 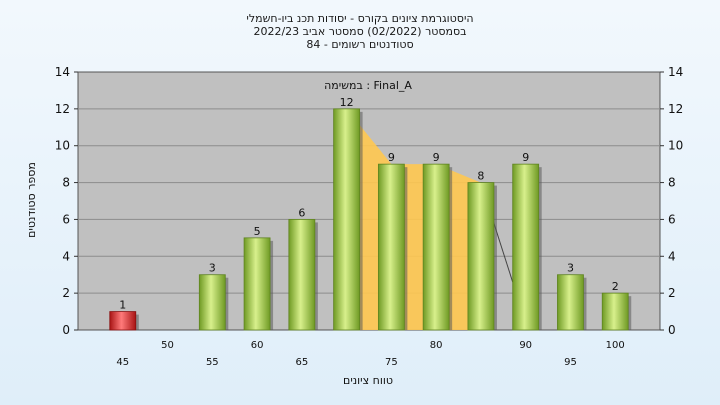 I want to click on bar-value-label: 12, so click(x=347, y=102).